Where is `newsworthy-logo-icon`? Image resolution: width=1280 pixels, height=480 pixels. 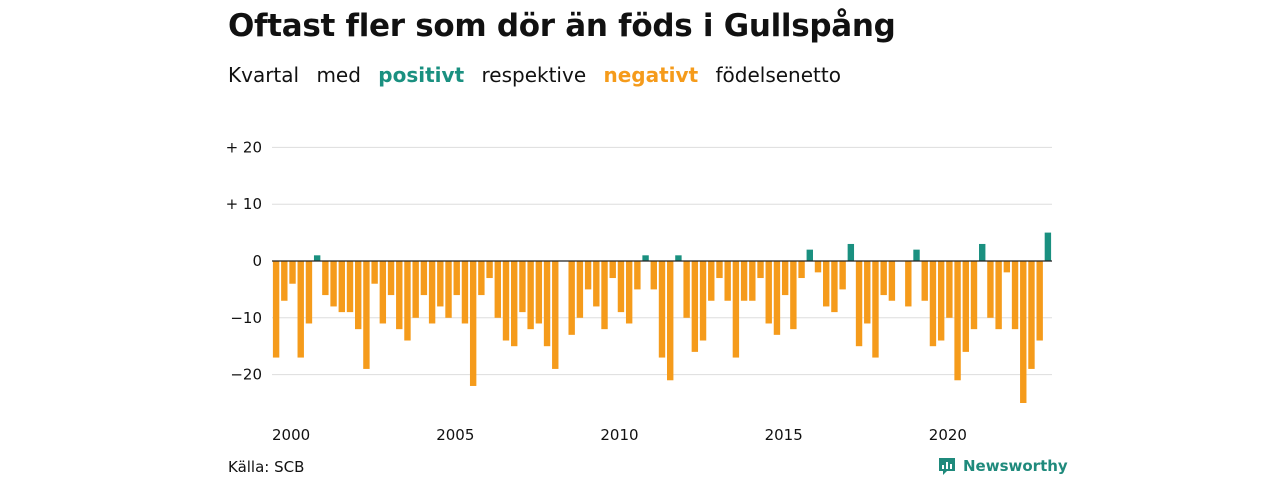
newsworthy-logo-icon is located at coordinates (947, 466).